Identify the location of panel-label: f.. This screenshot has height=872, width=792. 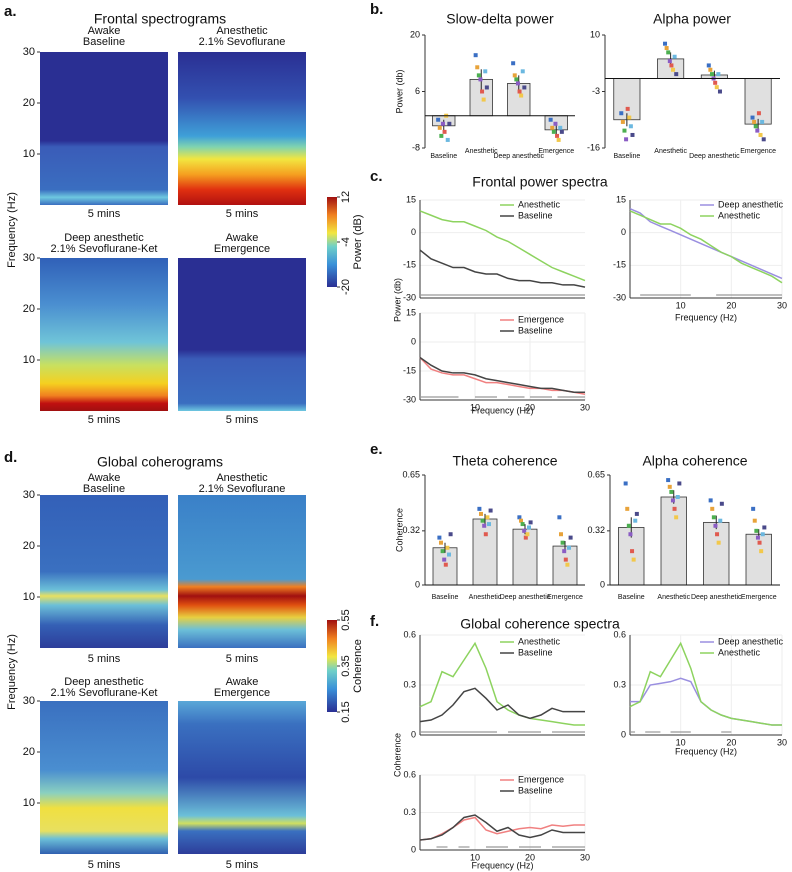
(374, 621).